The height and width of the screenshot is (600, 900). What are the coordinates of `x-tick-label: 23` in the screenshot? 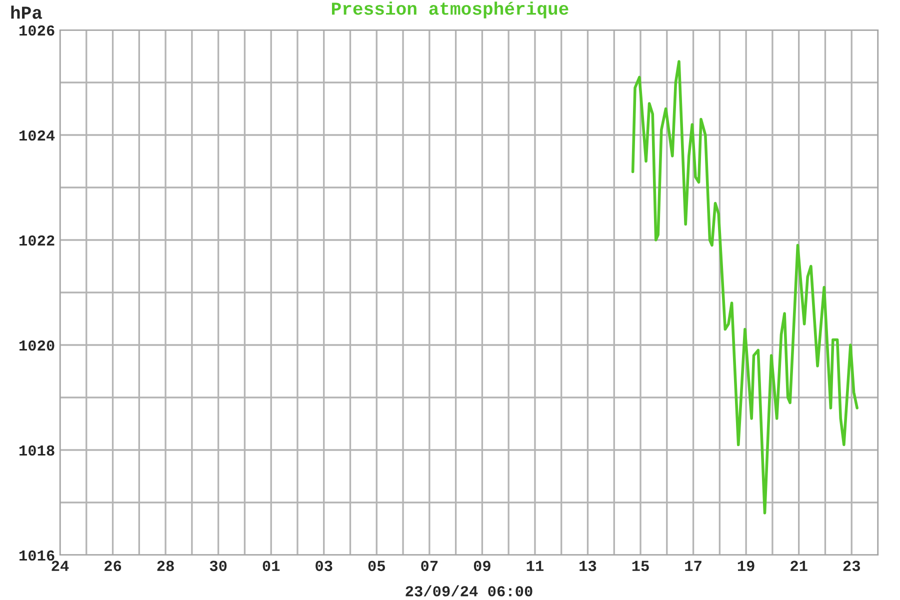 It's located at (851, 566).